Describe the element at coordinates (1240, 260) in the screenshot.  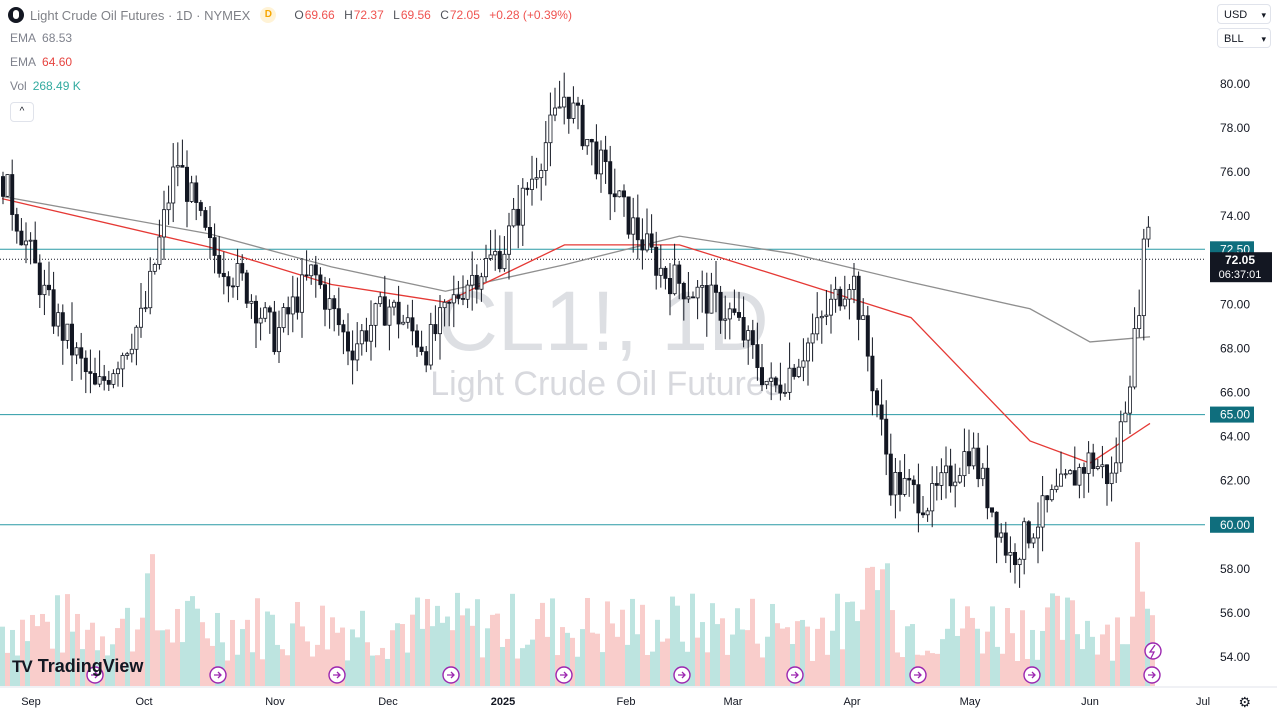
I see `last-price-label: 72.05` at that location.